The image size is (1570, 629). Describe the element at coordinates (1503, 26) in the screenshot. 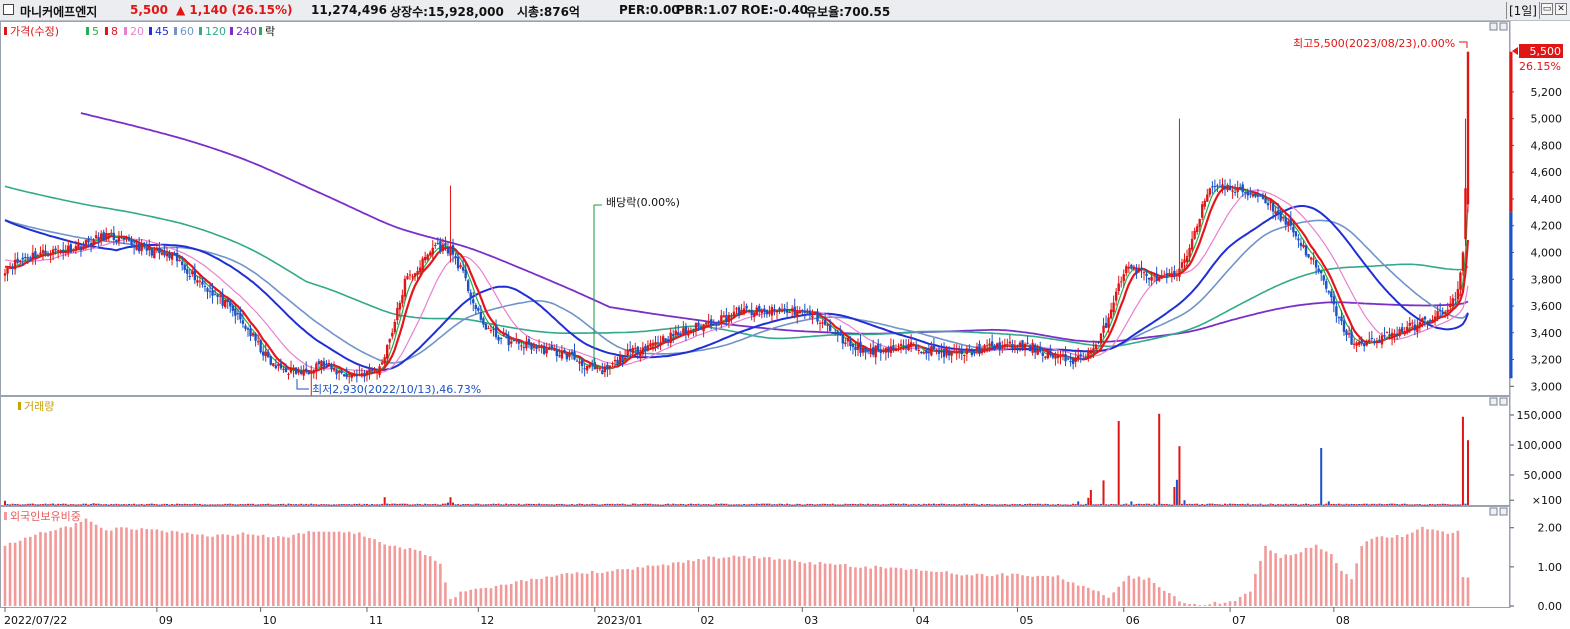

I see `price-panel-close-button` at that location.